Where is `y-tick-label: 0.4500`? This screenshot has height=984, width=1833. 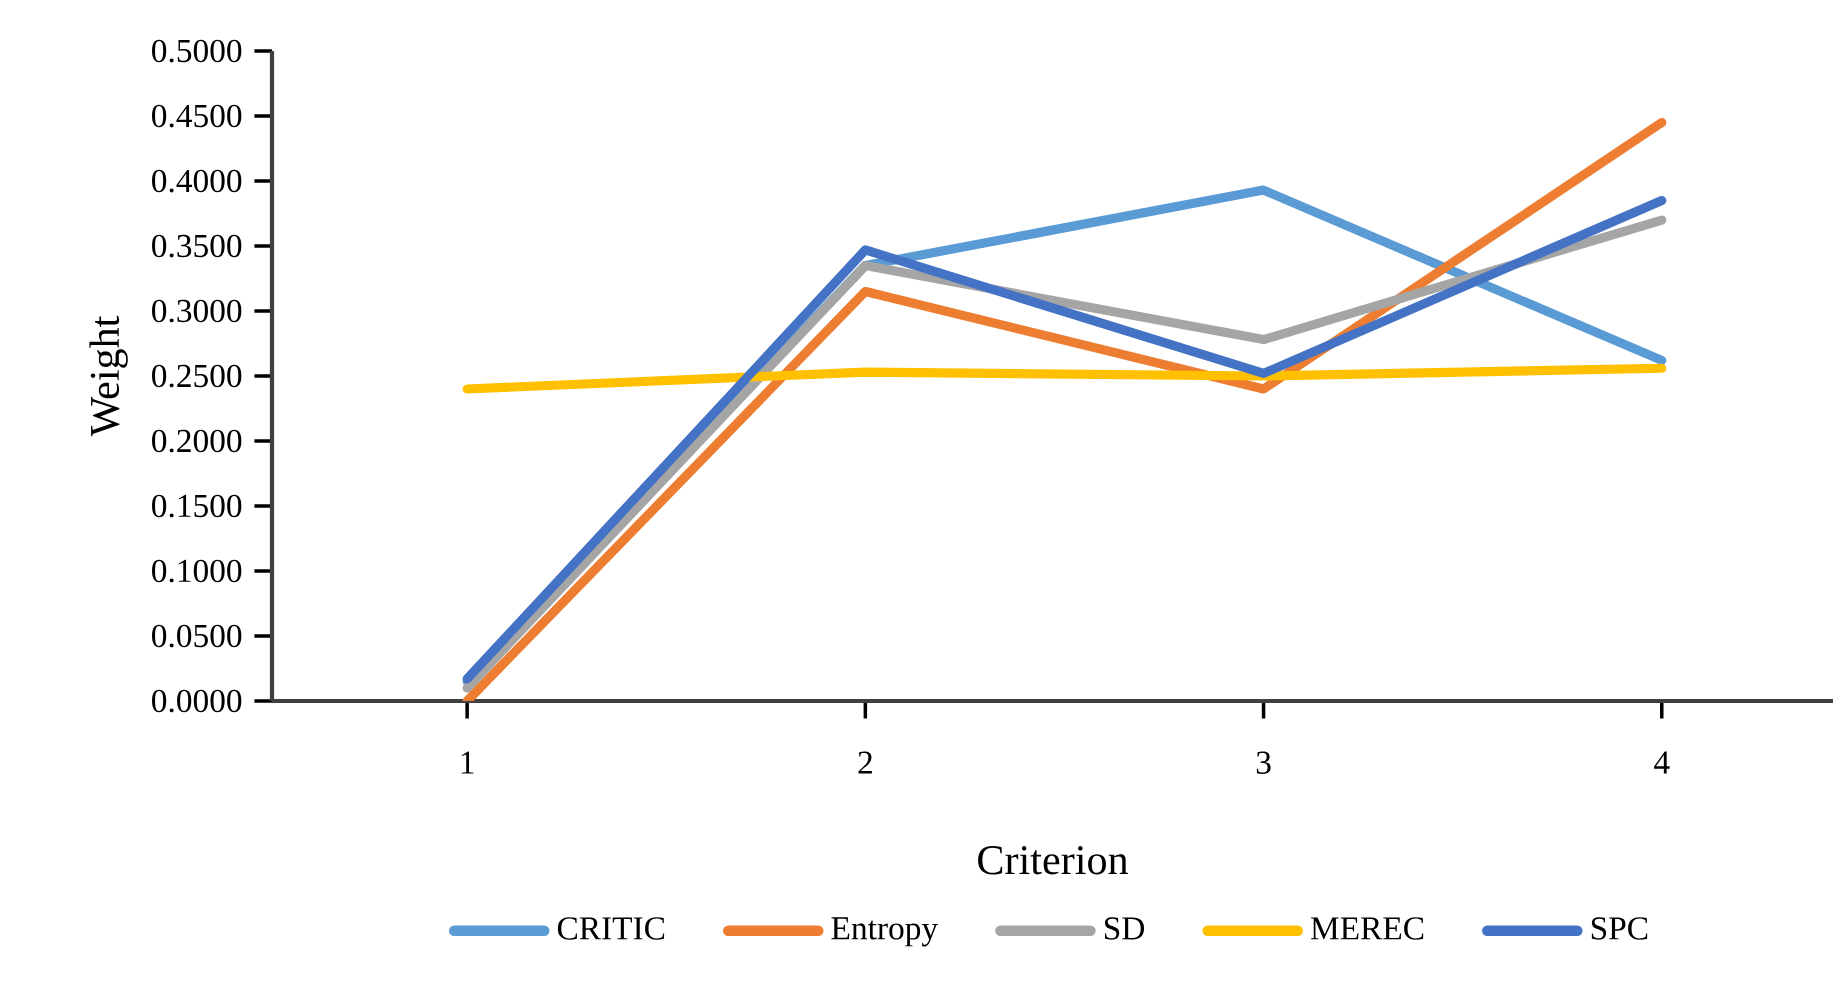 y-tick-label: 0.4500 is located at coordinates (197, 116).